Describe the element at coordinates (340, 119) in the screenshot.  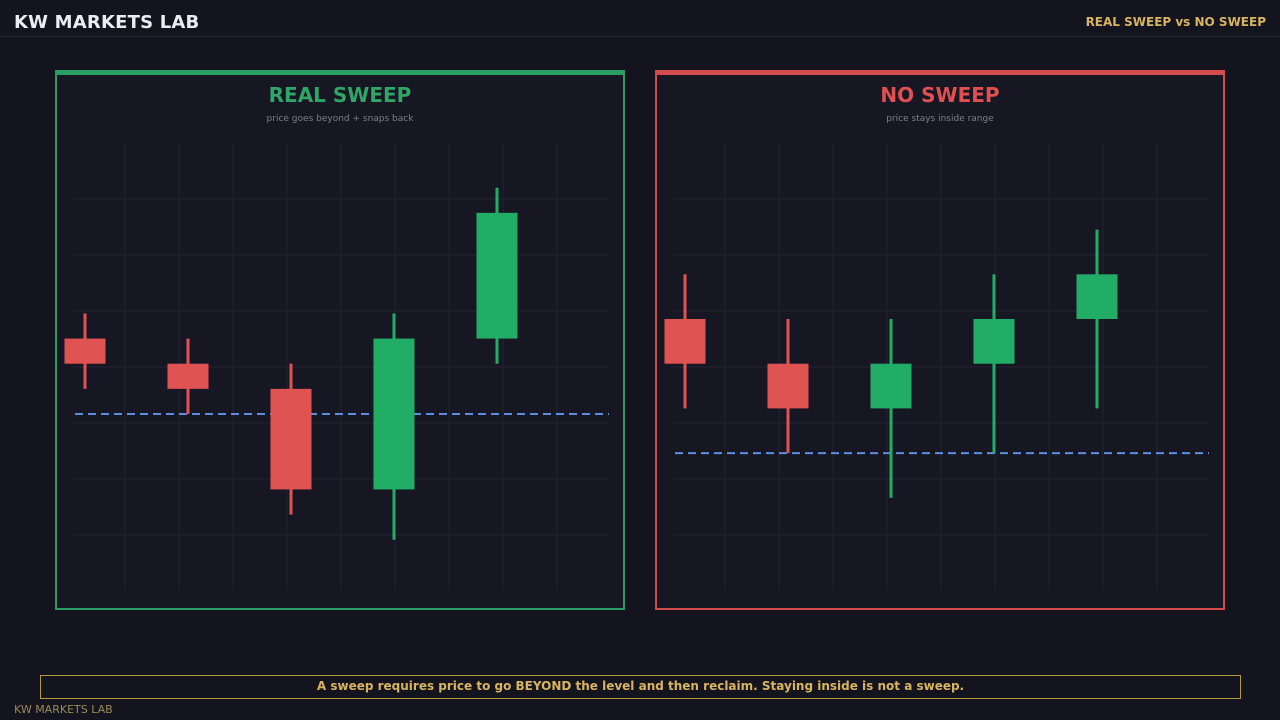
I see `panel-subtitle: price goes beyond + snaps back` at that location.